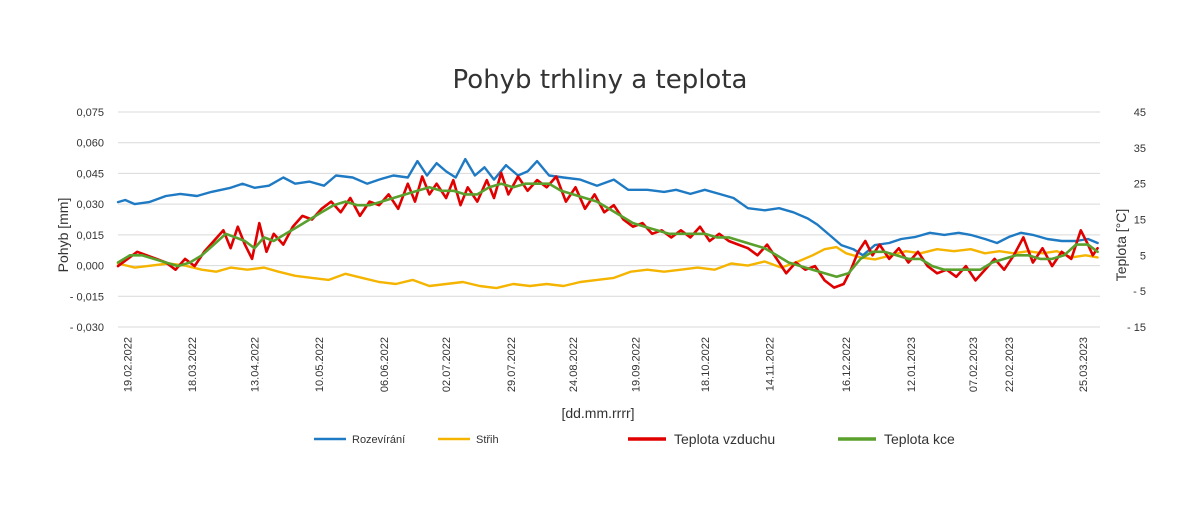  What do you see at coordinates (1136, 328) in the screenshot?
I see `y-right-tick-label: - 15` at bounding box center [1136, 328].